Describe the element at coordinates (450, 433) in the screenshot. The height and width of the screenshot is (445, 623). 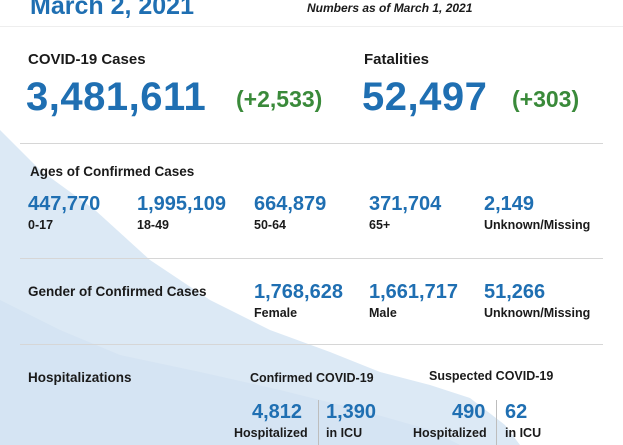
I see `suspected-hospitalized-label: Hospitalized` at that location.